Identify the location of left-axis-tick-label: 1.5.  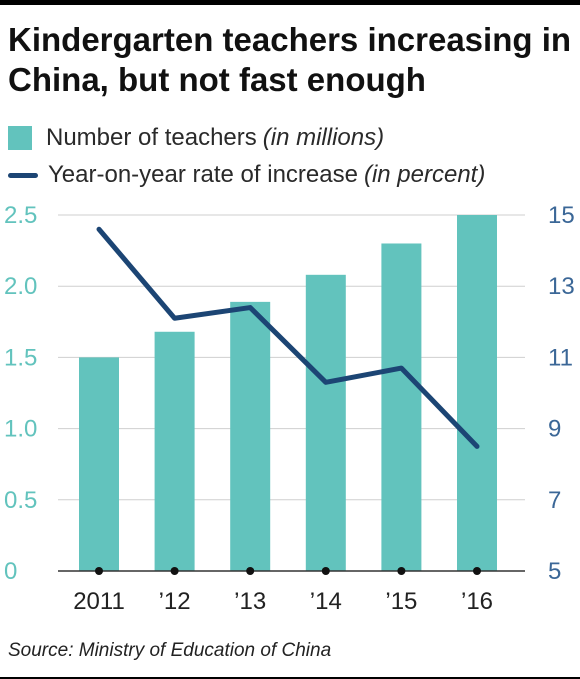
(20, 357).